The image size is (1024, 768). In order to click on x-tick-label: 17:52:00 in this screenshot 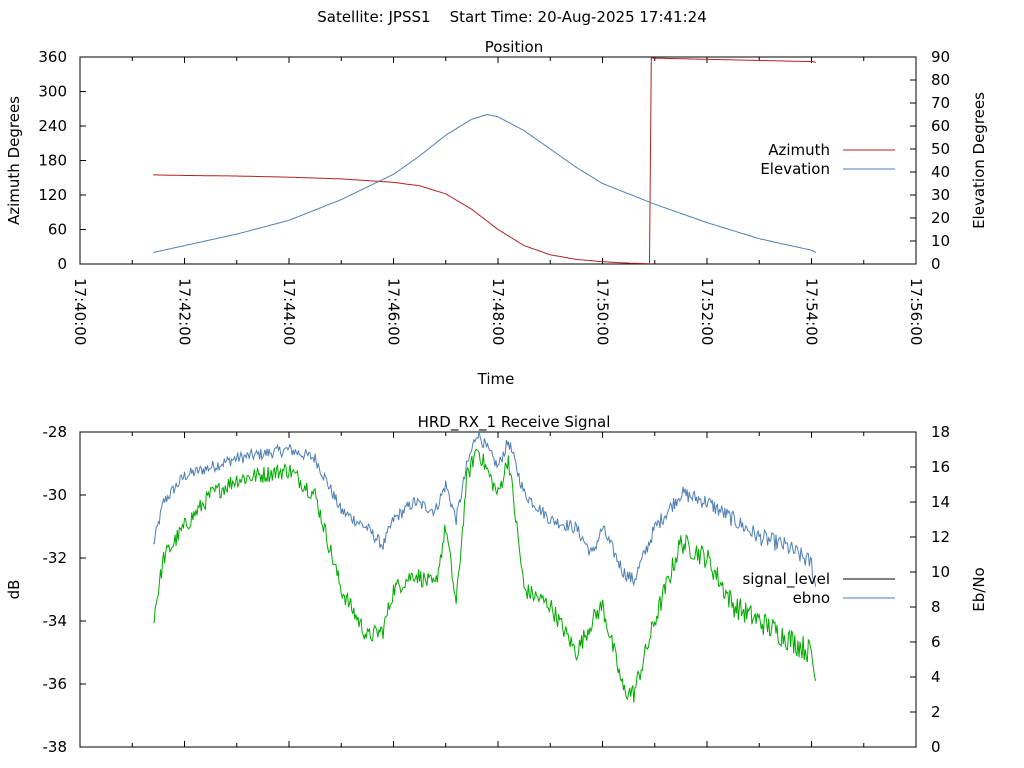, I will do `click(707, 311)`.